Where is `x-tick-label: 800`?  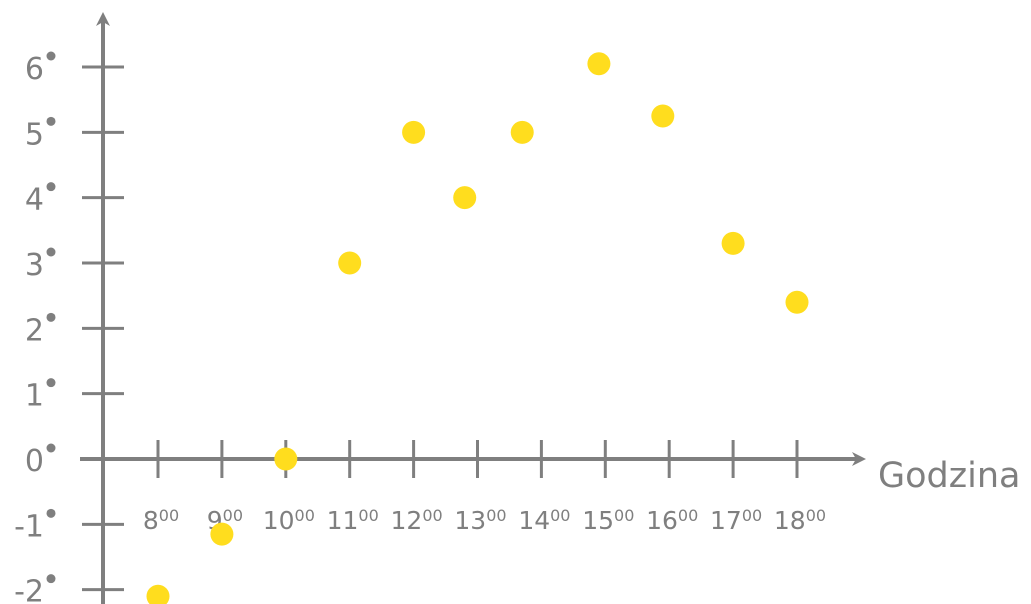 x-tick-label: 800 is located at coordinates (161, 520).